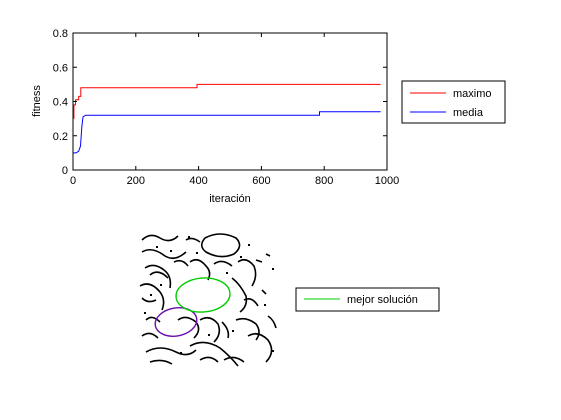  Describe the element at coordinates (203, 295) in the screenshot. I see `best-solution-ellipse` at that location.